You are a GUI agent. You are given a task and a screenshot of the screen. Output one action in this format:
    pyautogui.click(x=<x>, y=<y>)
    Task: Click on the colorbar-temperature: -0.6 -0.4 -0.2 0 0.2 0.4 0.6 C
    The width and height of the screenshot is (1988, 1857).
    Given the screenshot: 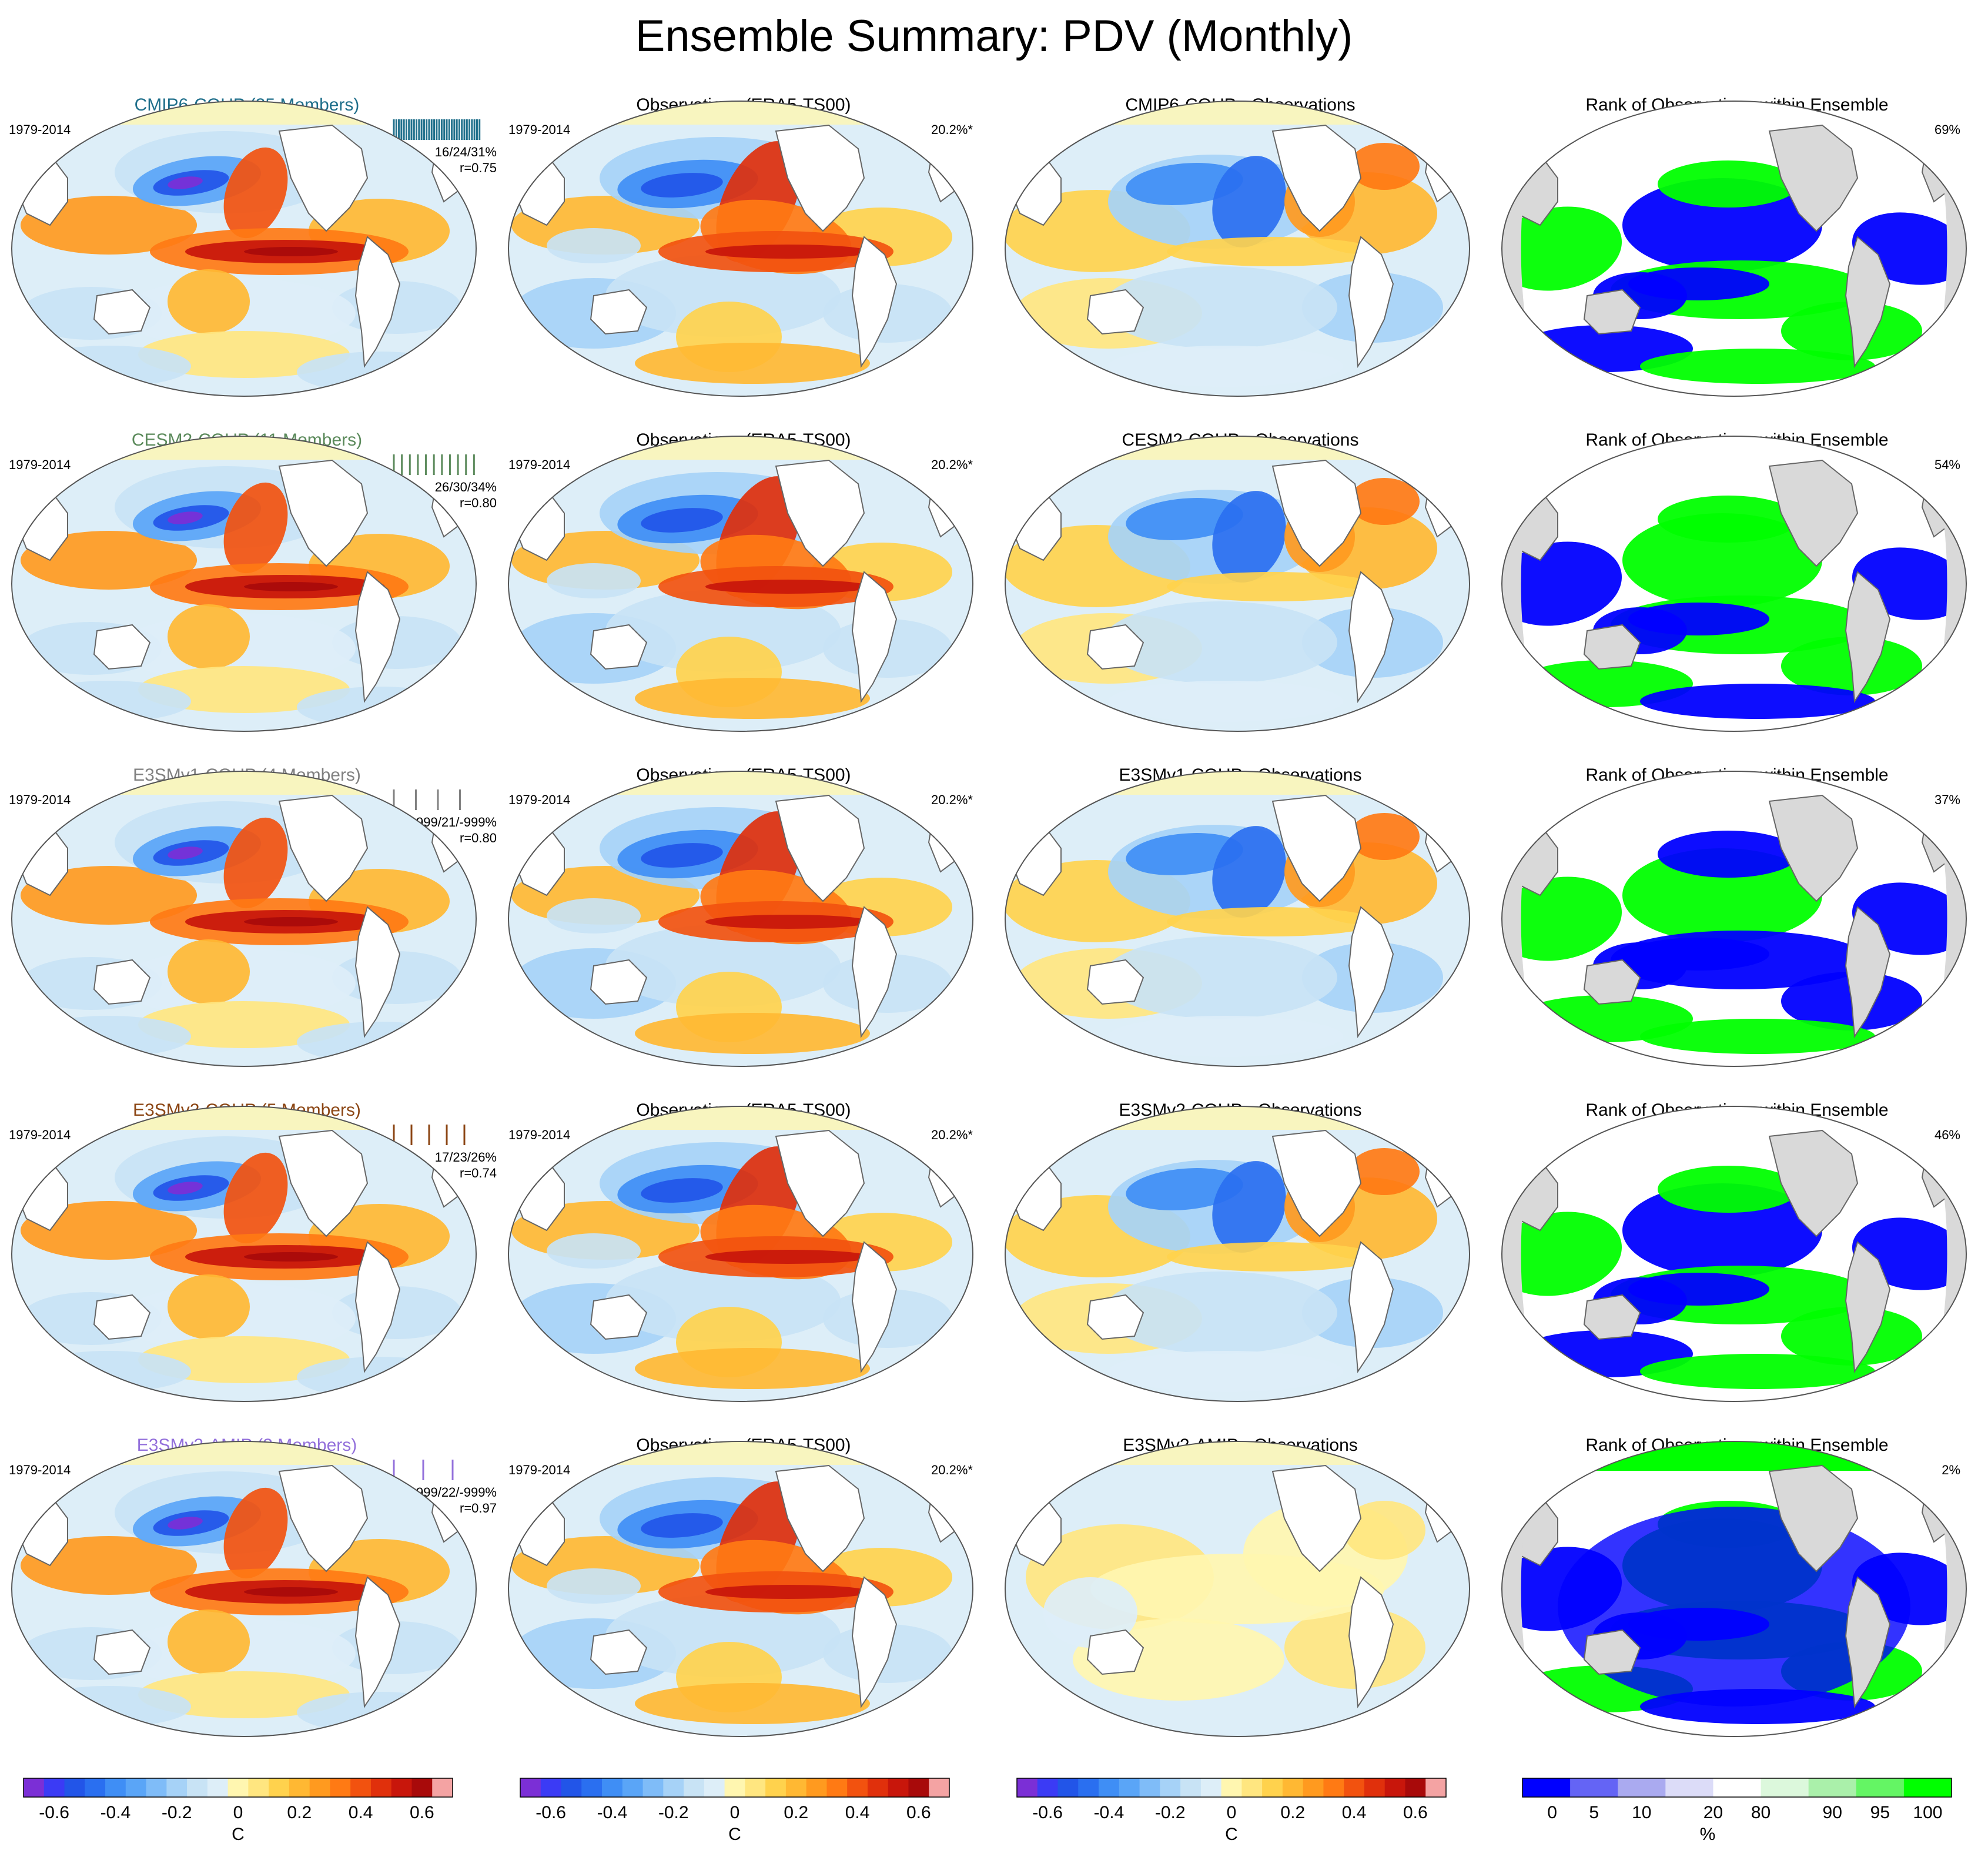 What is the action you would take?
    pyautogui.click(x=735, y=1811)
    